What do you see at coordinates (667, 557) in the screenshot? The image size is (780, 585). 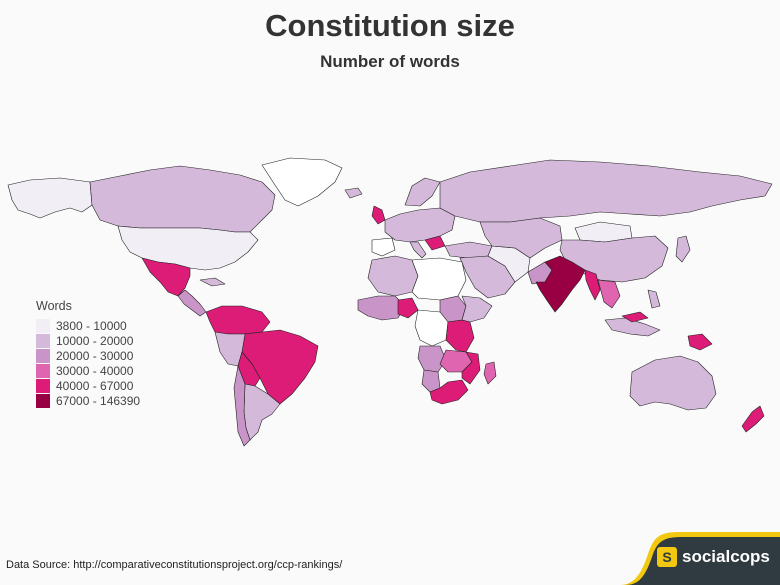 I see `socialcops-logo-icon: S` at bounding box center [667, 557].